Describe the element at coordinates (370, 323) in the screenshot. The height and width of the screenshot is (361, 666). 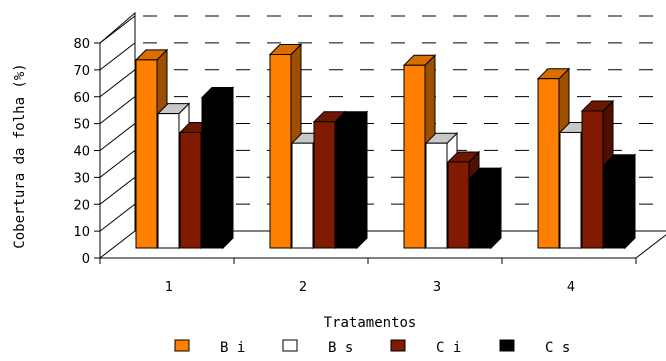
I see `x-axis-title: Tratamentos` at that location.